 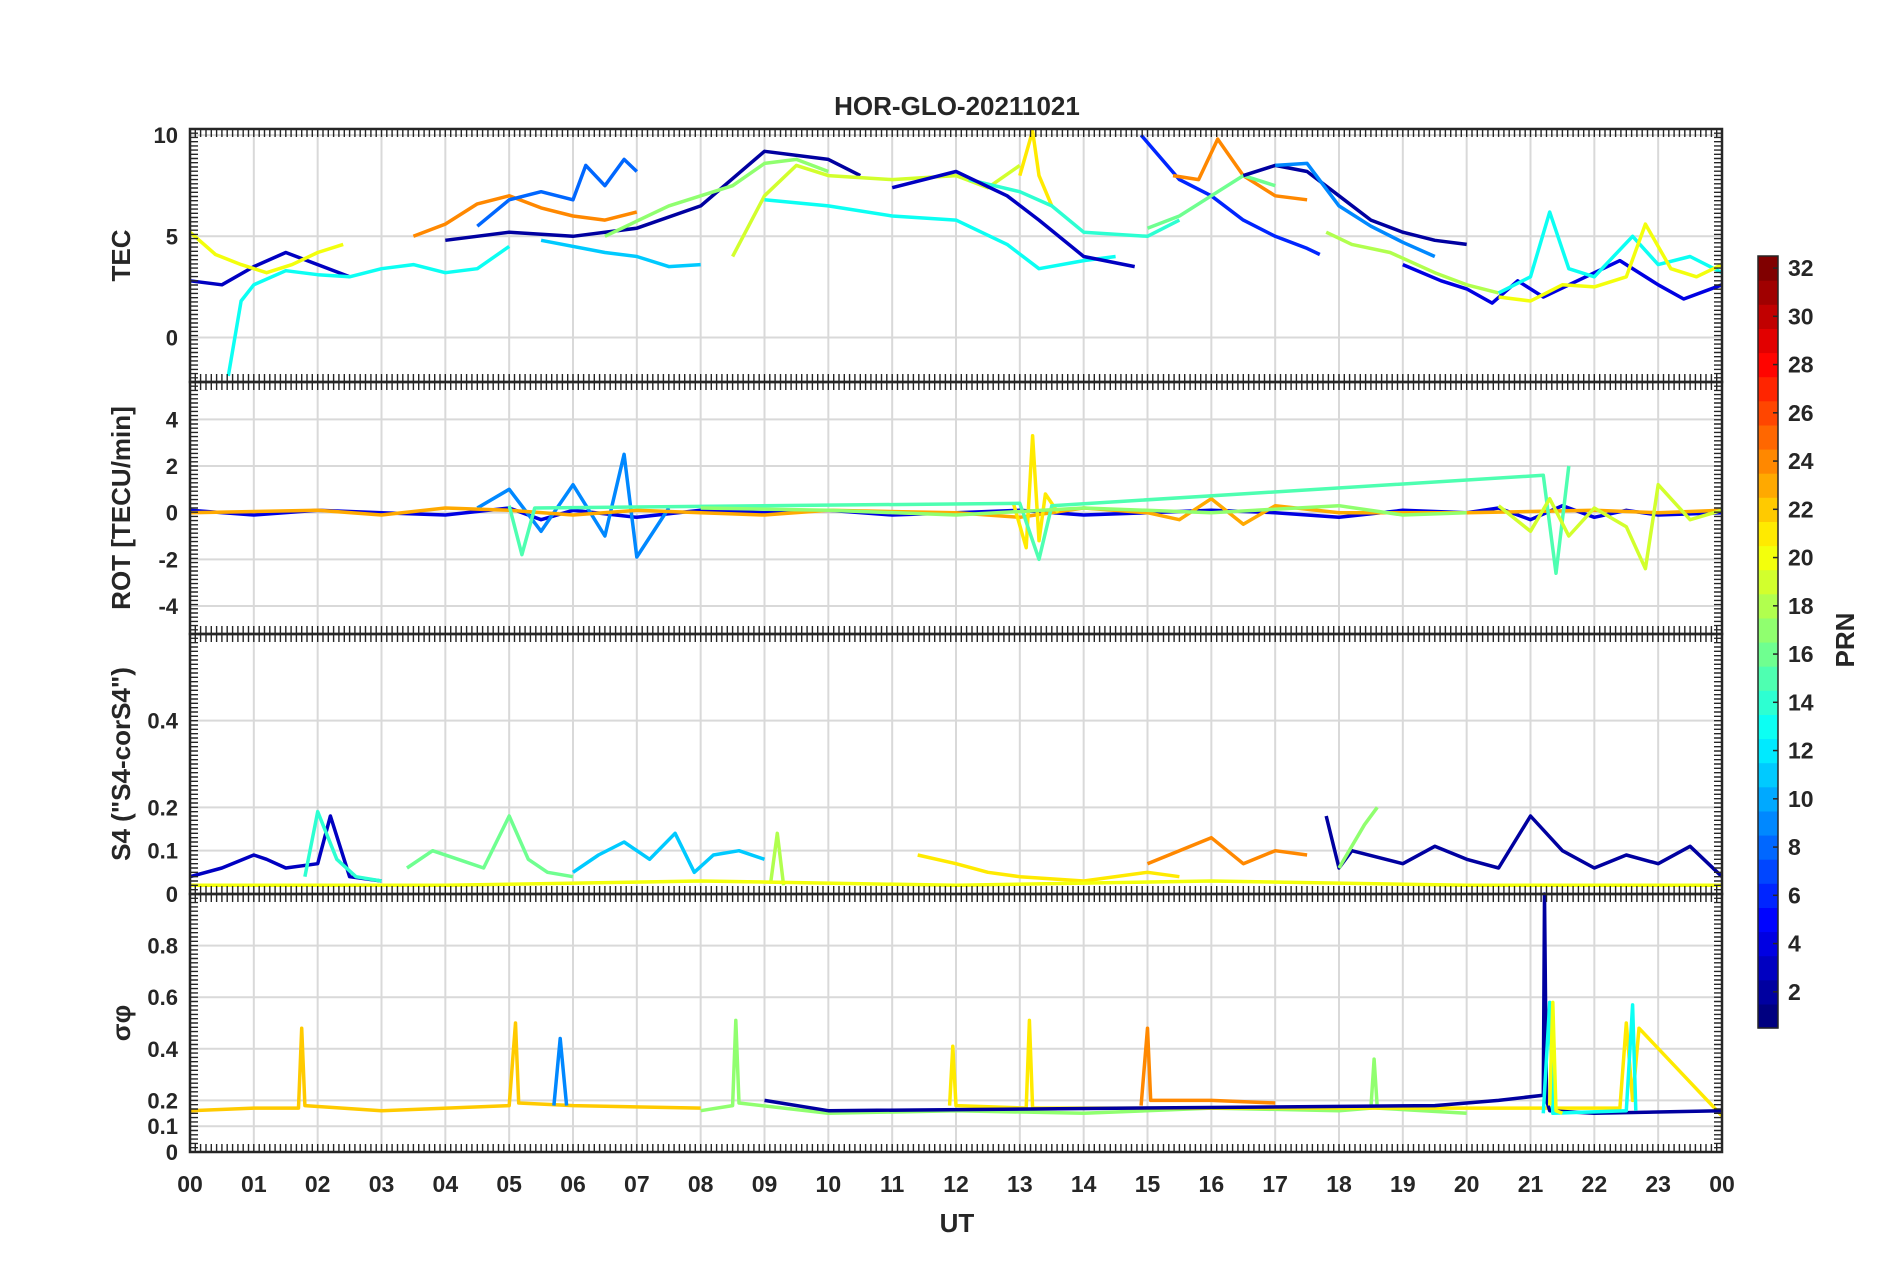 I want to click on y-axis-label: TEC, so click(x=121, y=255).